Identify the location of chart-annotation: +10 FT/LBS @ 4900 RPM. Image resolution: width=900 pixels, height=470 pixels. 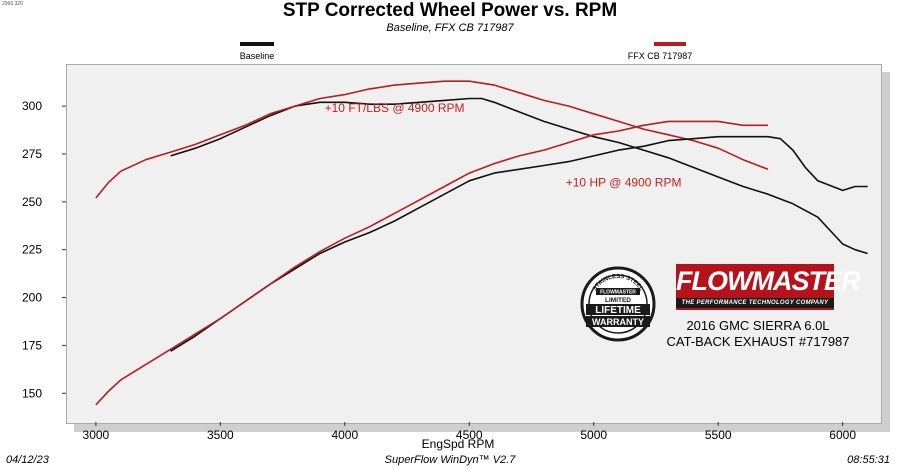
(395, 108).